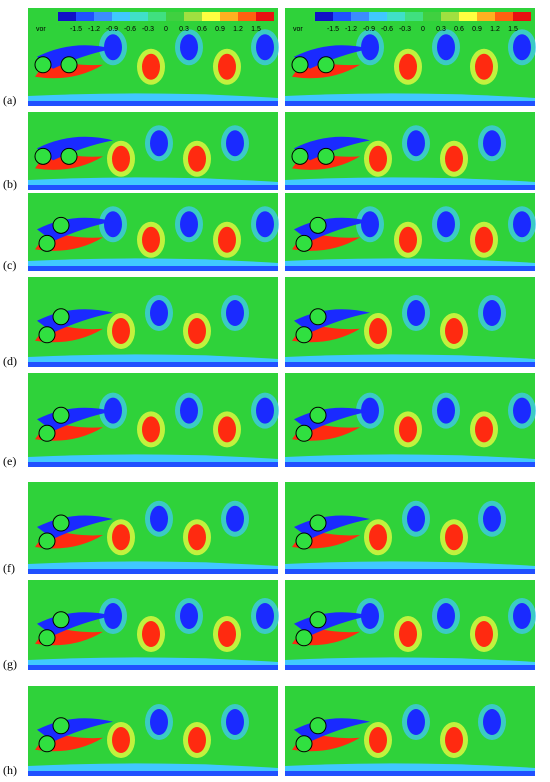  I want to click on colorbar-tick-label: 1.5, so click(256, 29).